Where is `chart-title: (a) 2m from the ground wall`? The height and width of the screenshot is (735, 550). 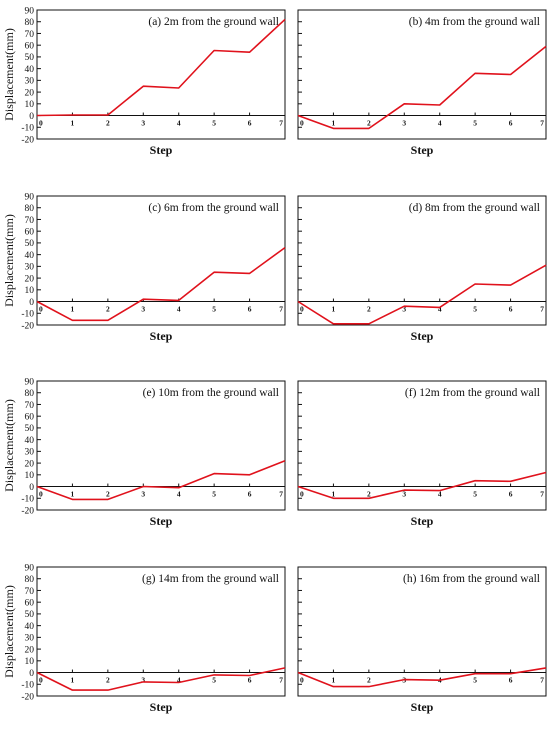
chart-title: (a) 2m from the ground wall is located at coordinates (213, 22).